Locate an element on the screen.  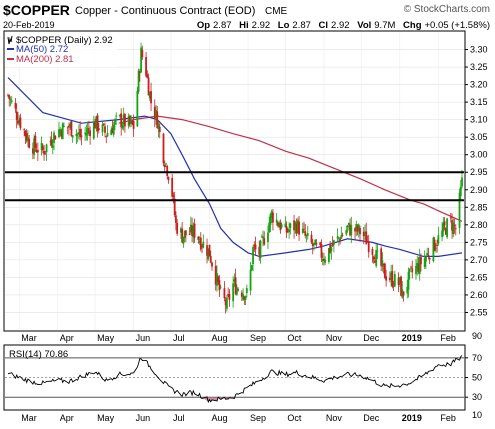
price-tick-label: 3.20 is located at coordinates (479, 85).